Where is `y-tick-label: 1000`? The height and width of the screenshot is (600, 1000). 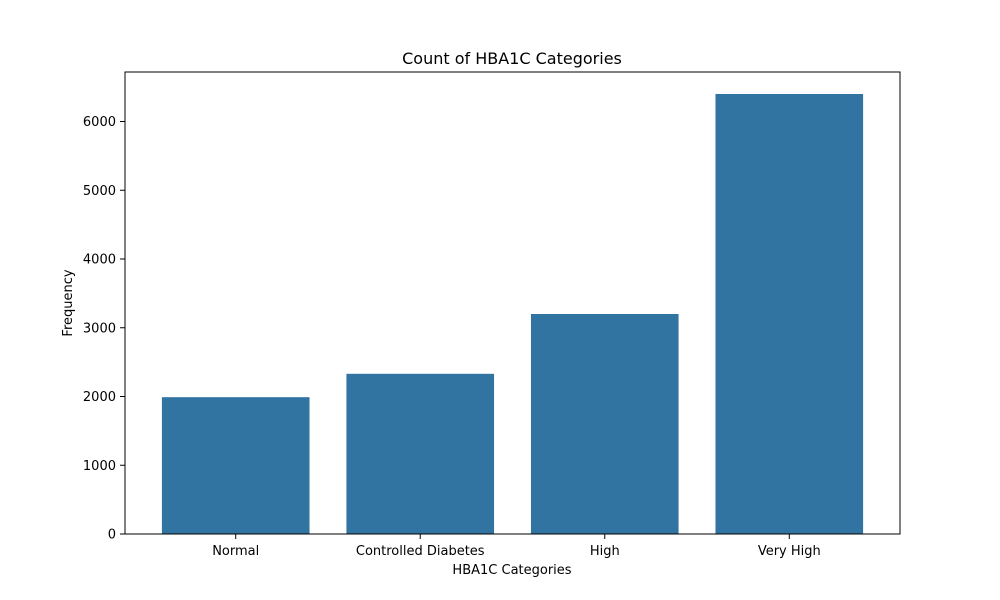
y-tick-label: 1000 is located at coordinates (99, 466).